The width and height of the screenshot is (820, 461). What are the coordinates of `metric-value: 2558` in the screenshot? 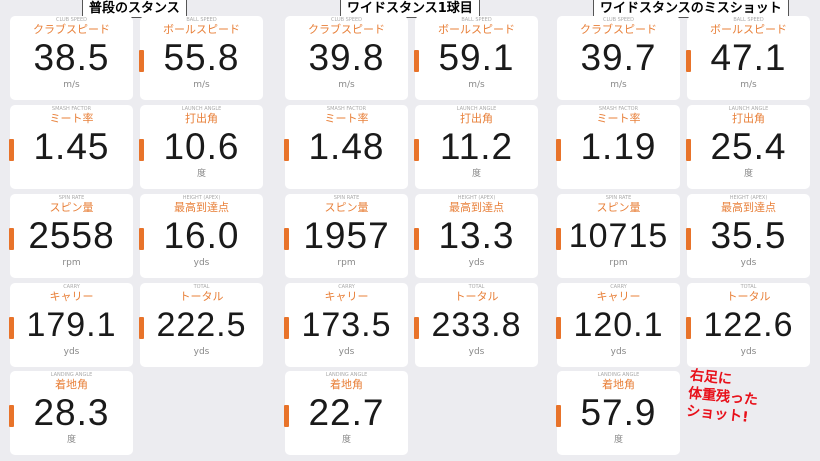 It's located at (71, 235).